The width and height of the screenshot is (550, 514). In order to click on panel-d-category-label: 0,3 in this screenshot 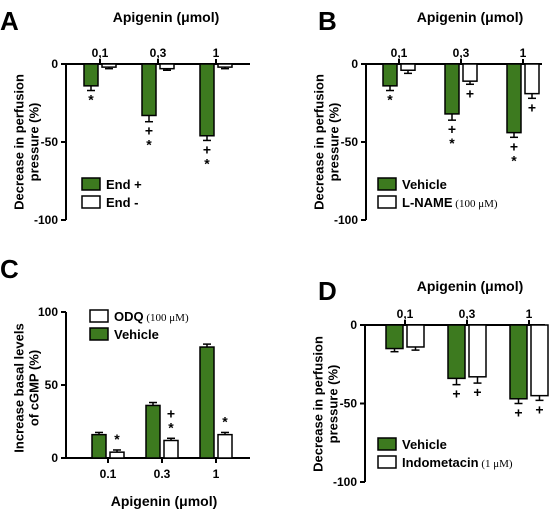, I will do `click(467, 314)`.